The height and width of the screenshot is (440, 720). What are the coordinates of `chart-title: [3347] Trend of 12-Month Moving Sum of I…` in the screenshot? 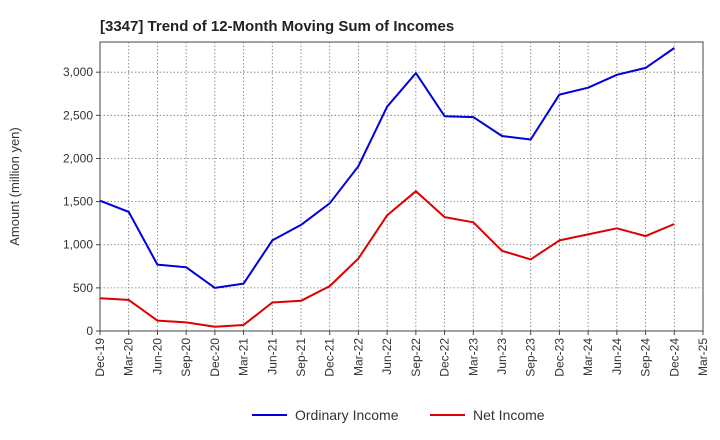 It's located at (277, 26).